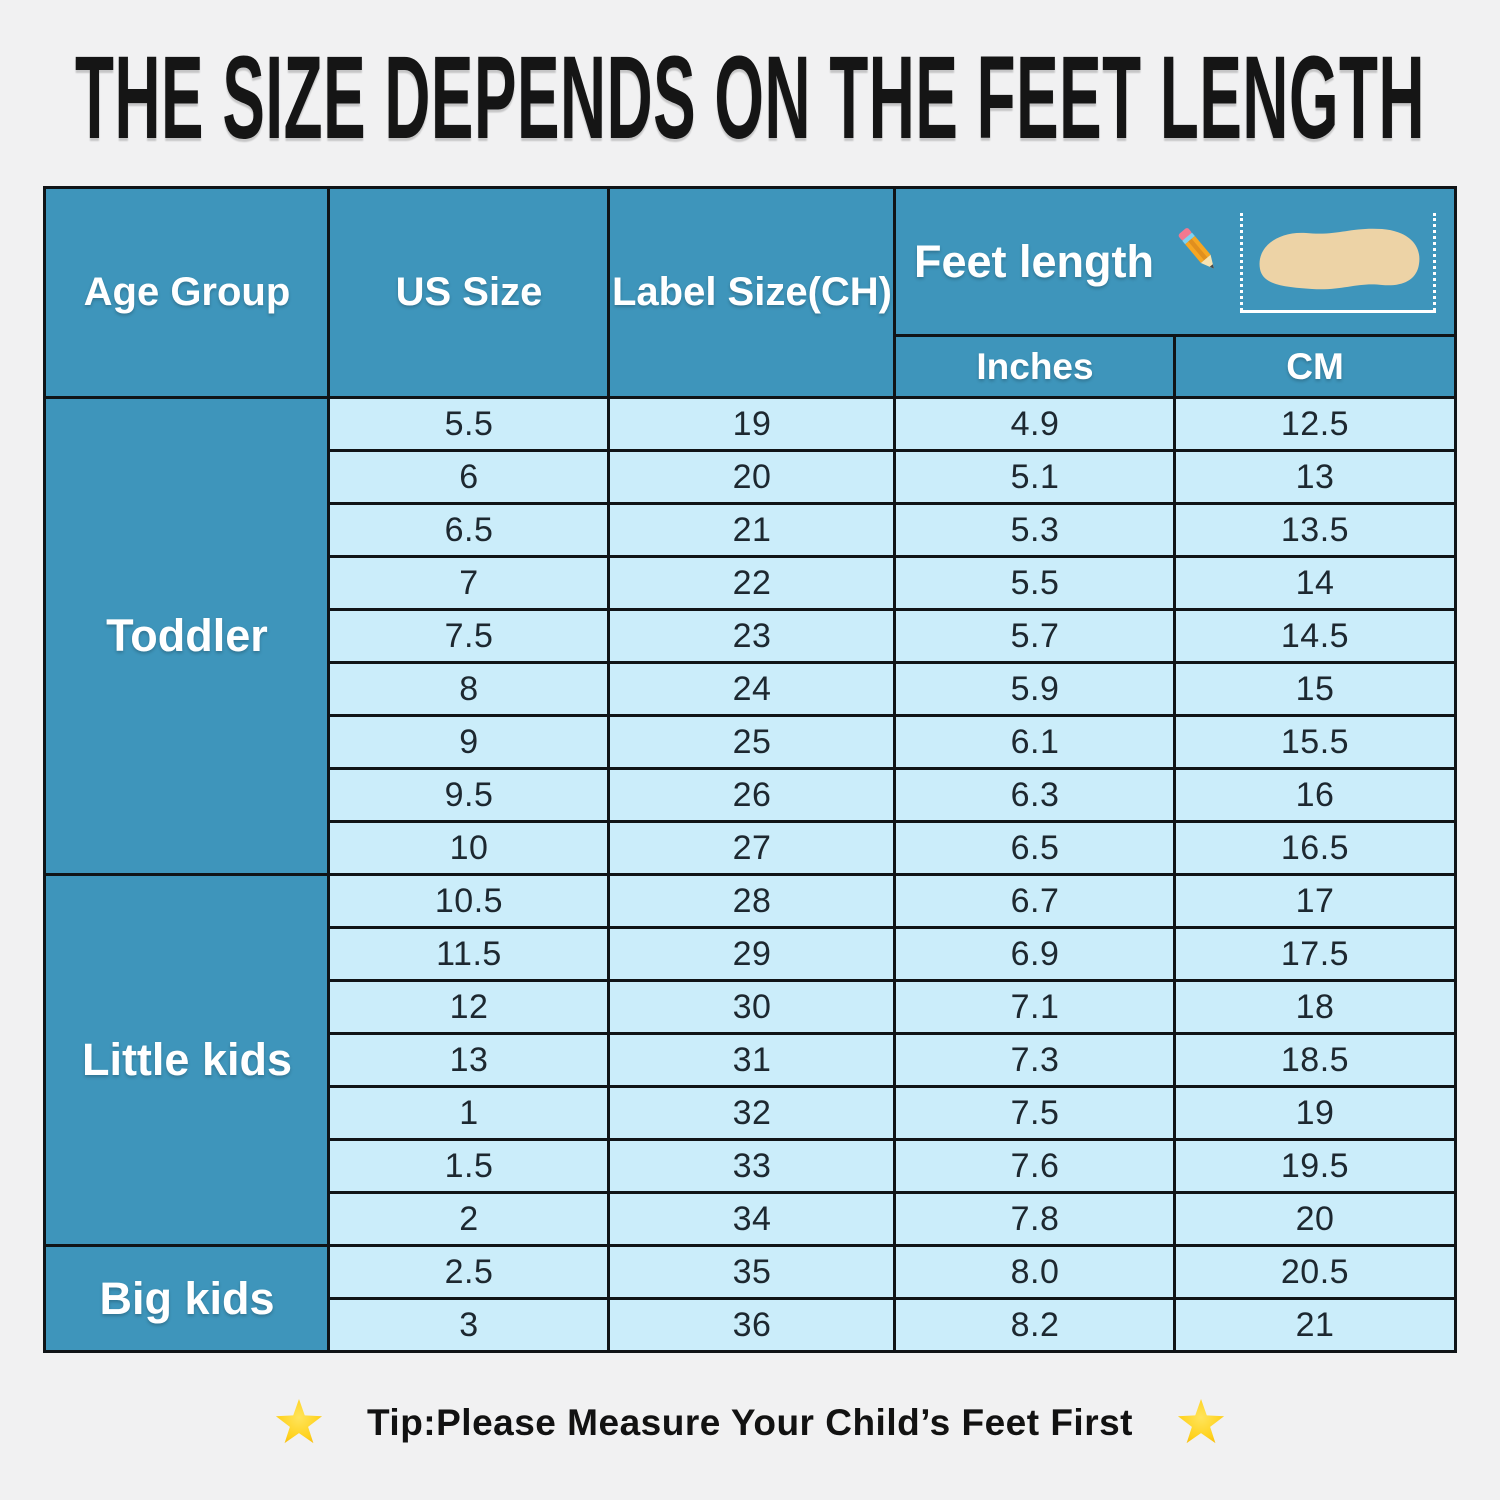  What do you see at coordinates (1315, 901) in the screenshot?
I see `cell-cm: 17` at bounding box center [1315, 901].